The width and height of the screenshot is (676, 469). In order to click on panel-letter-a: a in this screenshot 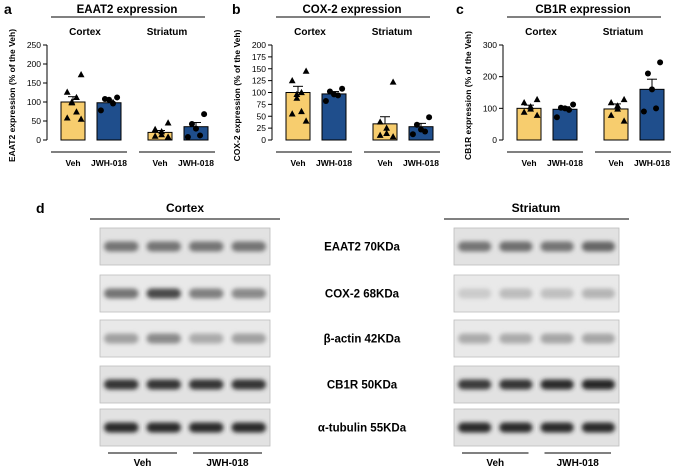, I will do `click(8, 9)`.